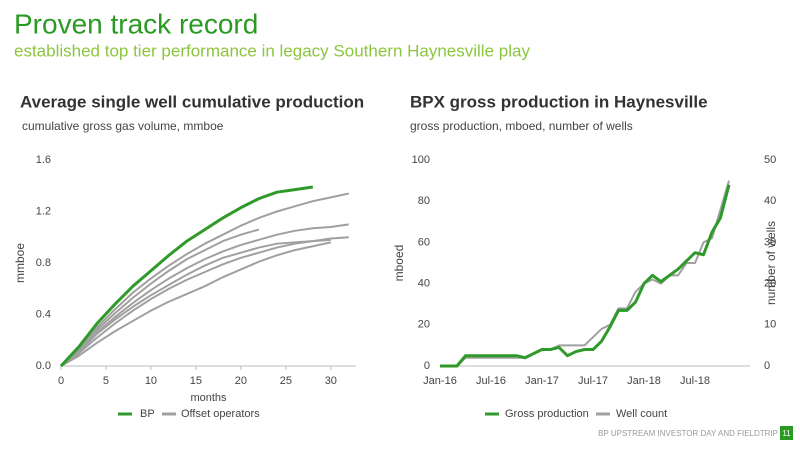  Describe the element at coordinates (521, 126) in the screenshot. I see `chart-subtitle: gross production, mboed, number of wells` at that location.